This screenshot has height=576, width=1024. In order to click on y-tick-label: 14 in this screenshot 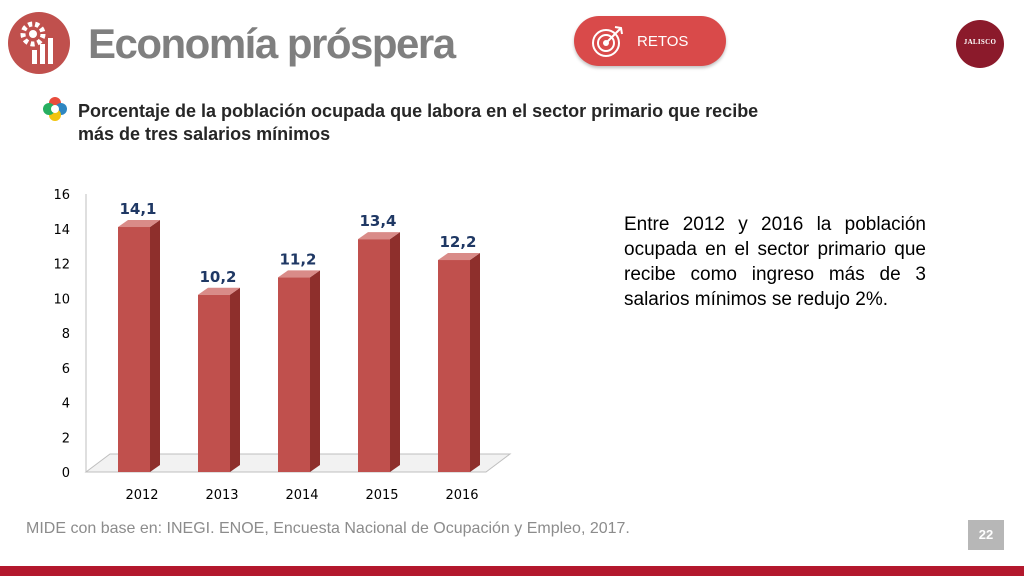, I will do `click(61, 230)`.